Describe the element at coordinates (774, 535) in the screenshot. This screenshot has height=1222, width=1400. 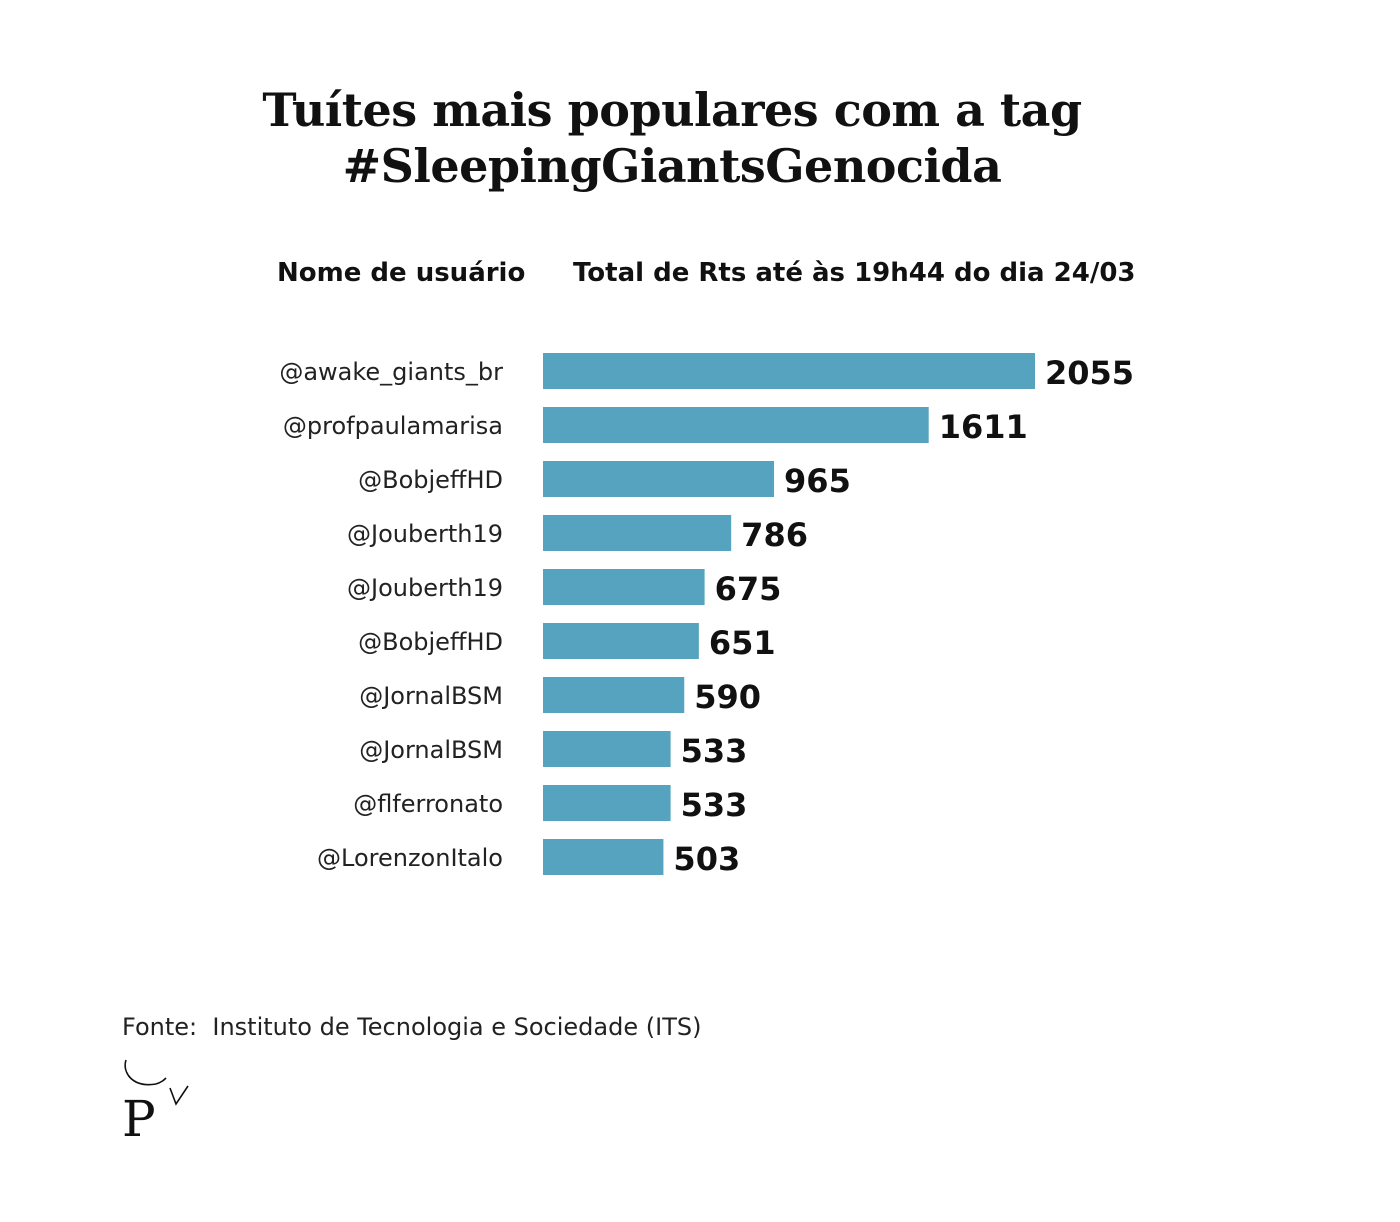
I see `data-label: 786` at that location.